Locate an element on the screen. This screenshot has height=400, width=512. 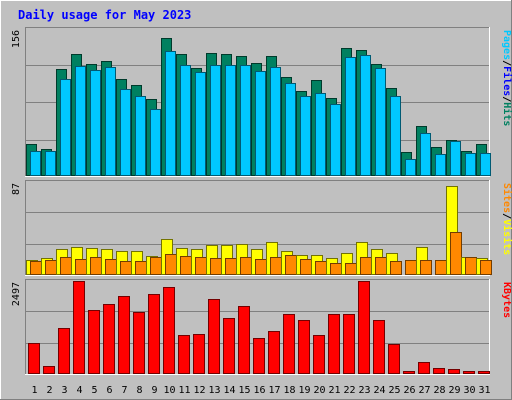
x-tick-label: 31 is located at coordinates (484, 390).